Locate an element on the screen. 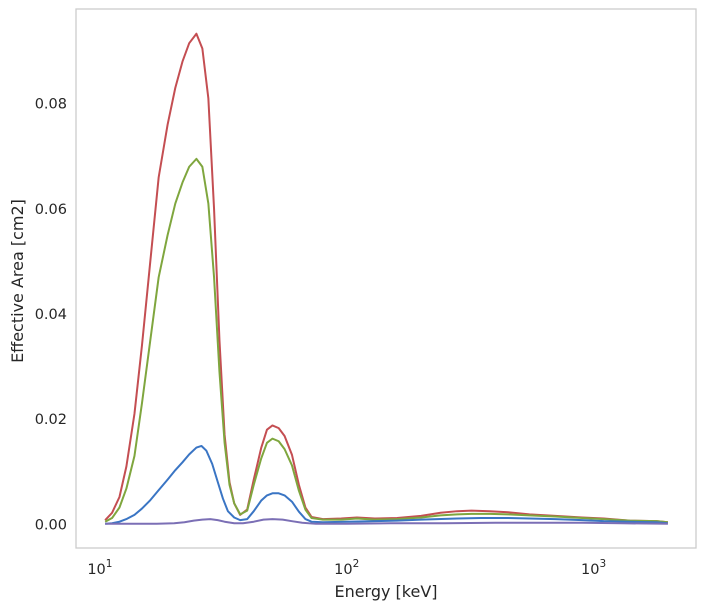 This screenshot has height=610, width=706. y-axis-label: Effective Area [cm2] is located at coordinates (17, 281).